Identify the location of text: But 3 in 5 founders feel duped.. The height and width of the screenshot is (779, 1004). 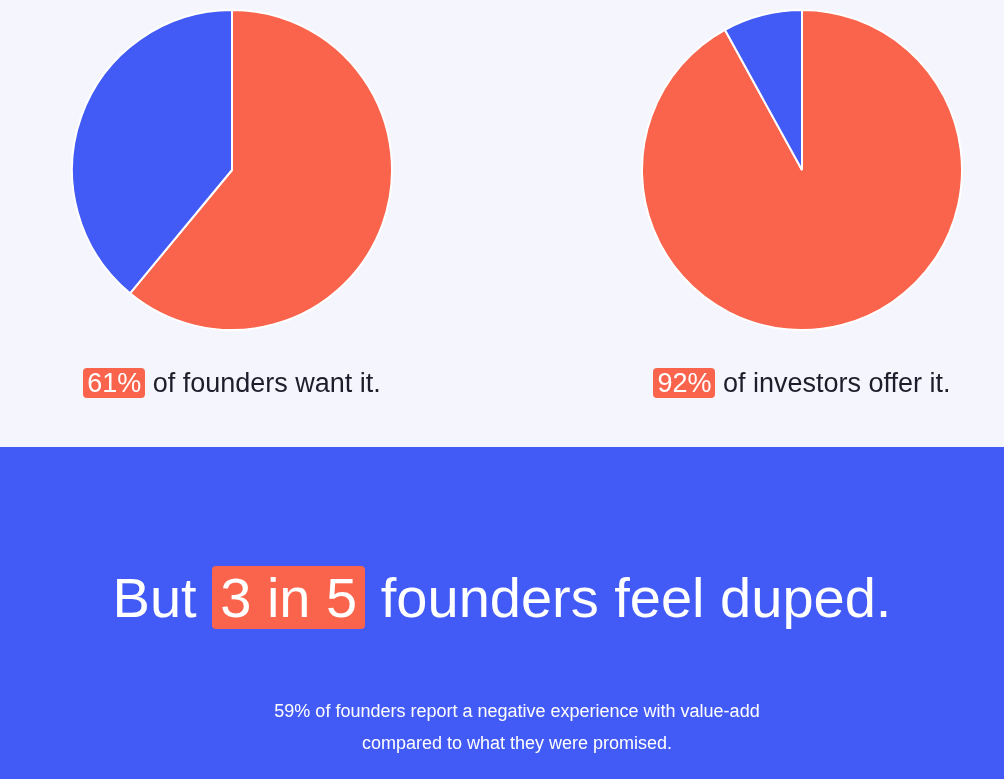
(502, 597).